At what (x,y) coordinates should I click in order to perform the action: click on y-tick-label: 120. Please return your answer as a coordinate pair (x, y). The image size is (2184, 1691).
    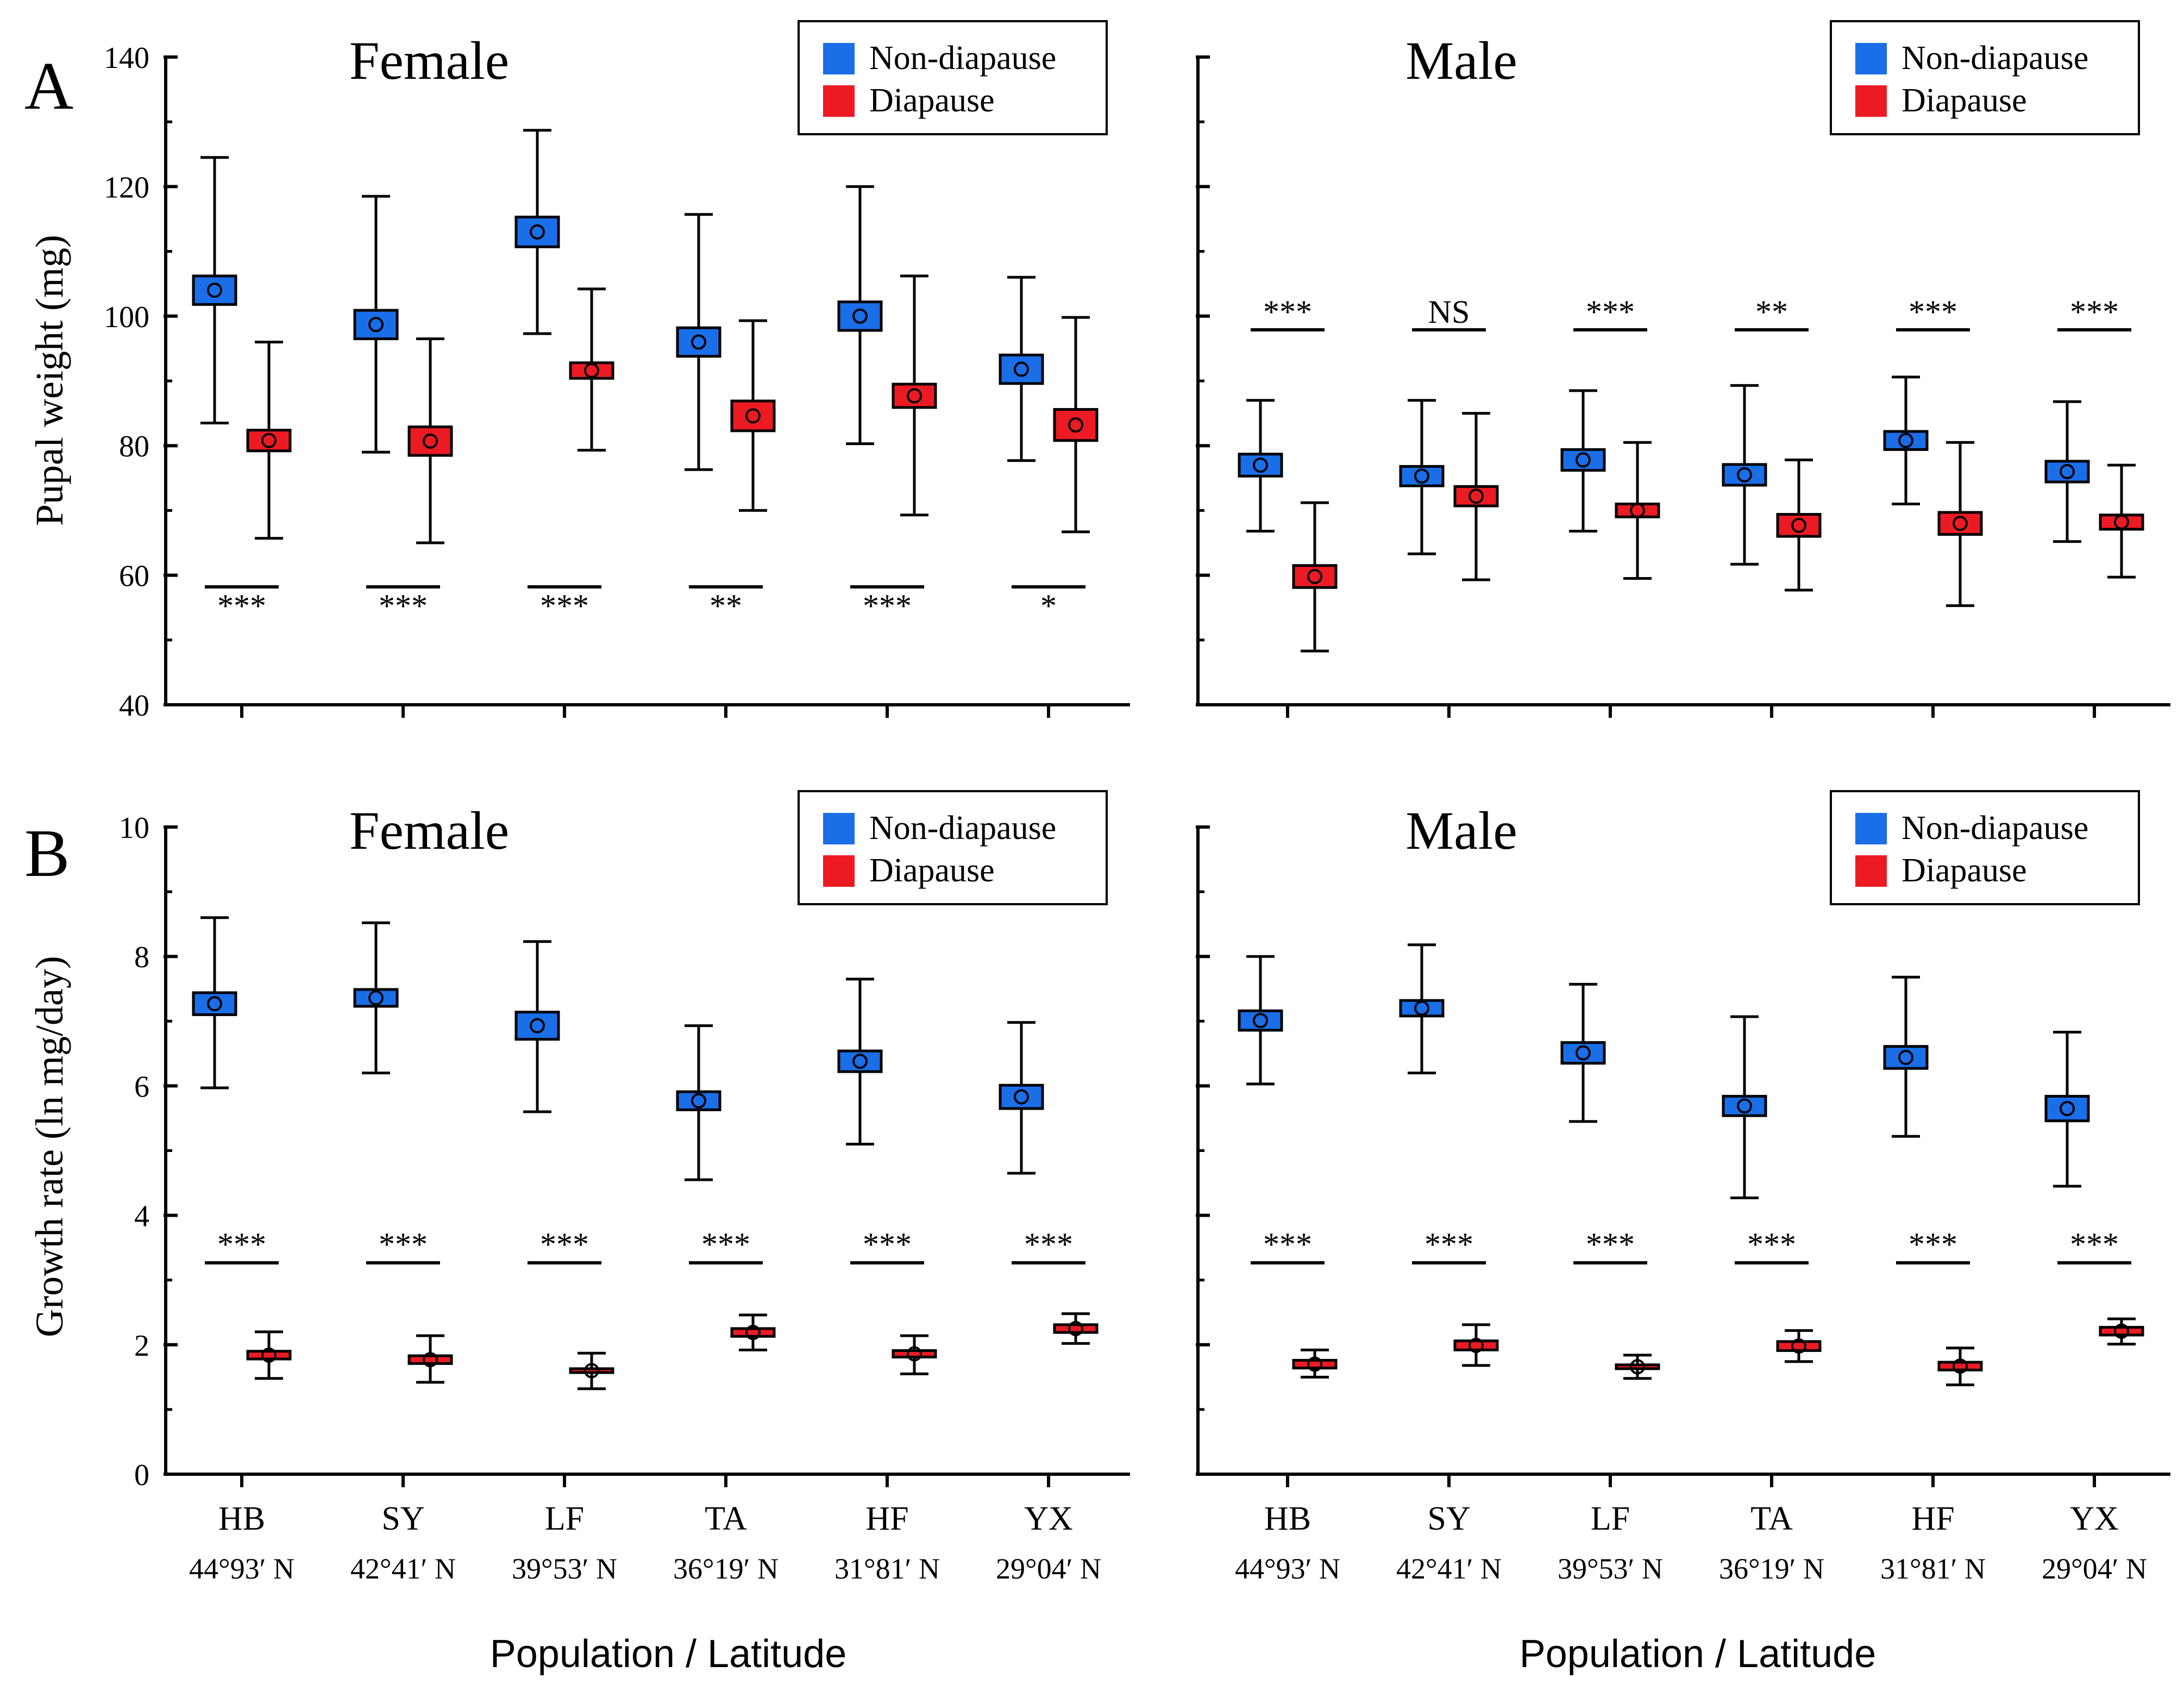
    Looking at the image, I should click on (126, 188).